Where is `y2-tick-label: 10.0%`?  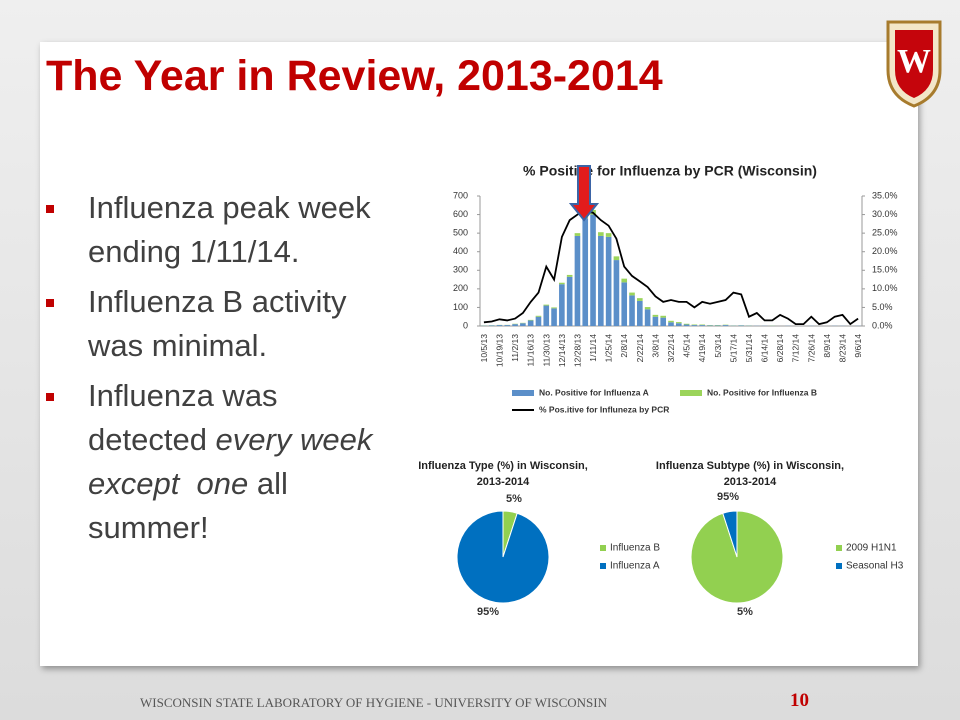 y2-tick-label: 10.0% is located at coordinates (885, 288).